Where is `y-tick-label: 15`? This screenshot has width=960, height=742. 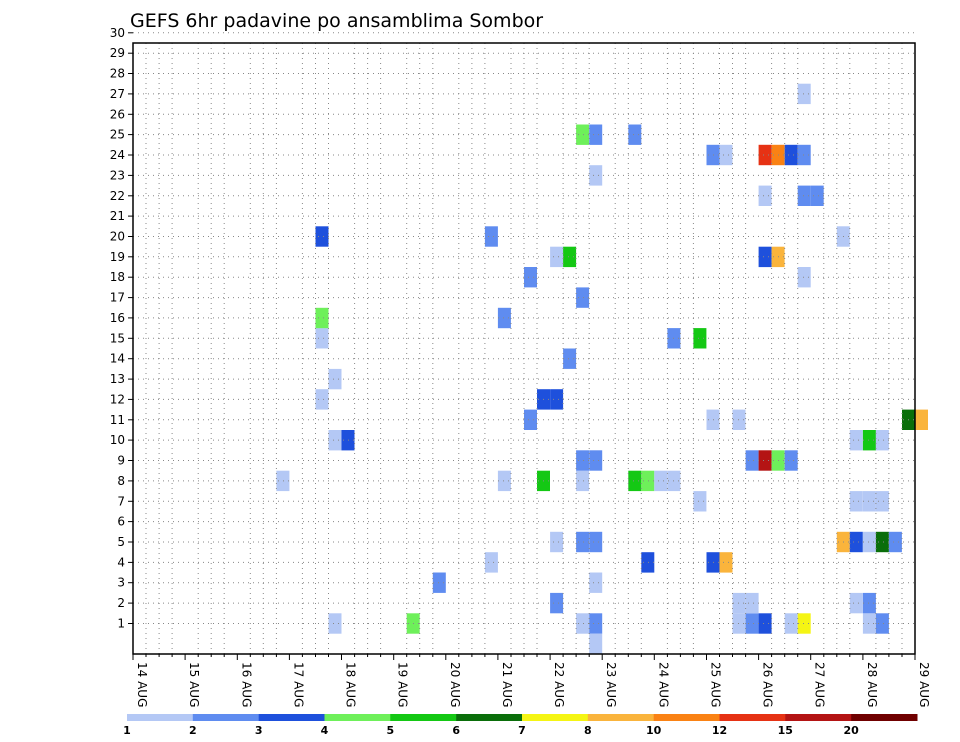 y-tick-label: 15 is located at coordinates (117, 338).